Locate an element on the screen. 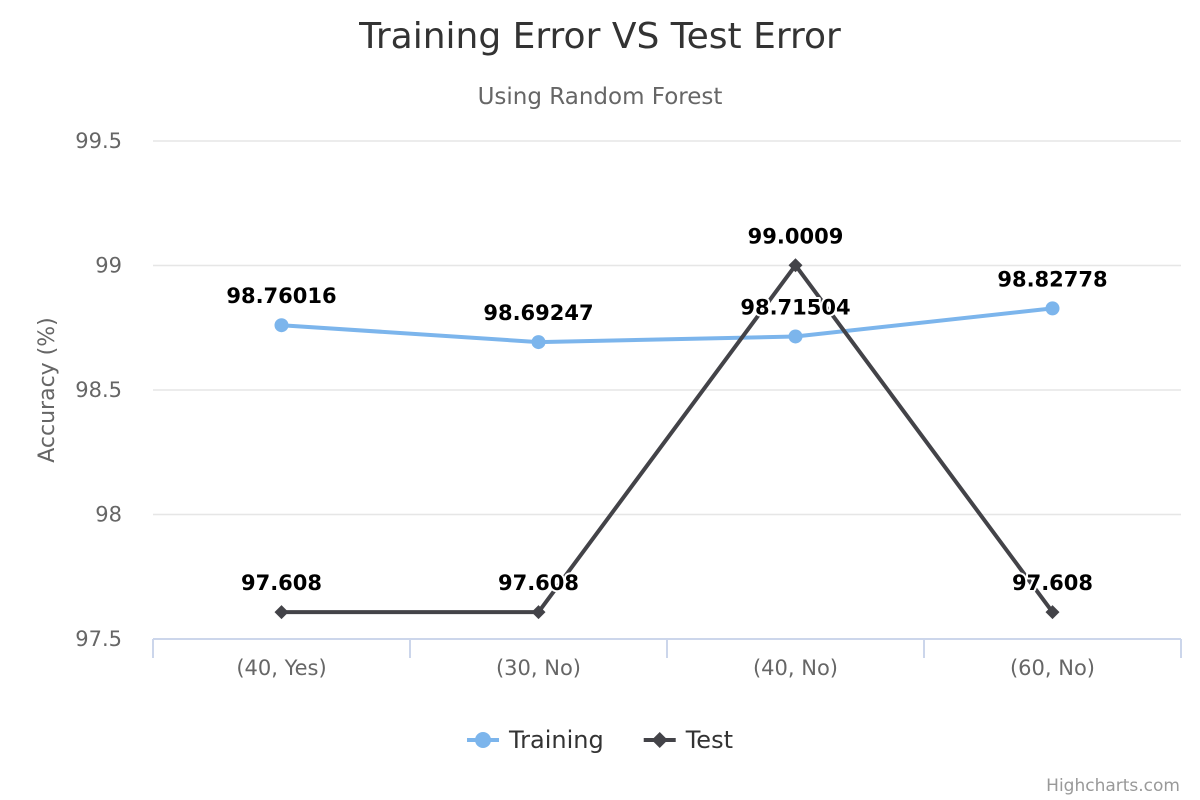 This screenshot has height=800, width=1200. y-tick-label: 99.5 is located at coordinates (98, 141).